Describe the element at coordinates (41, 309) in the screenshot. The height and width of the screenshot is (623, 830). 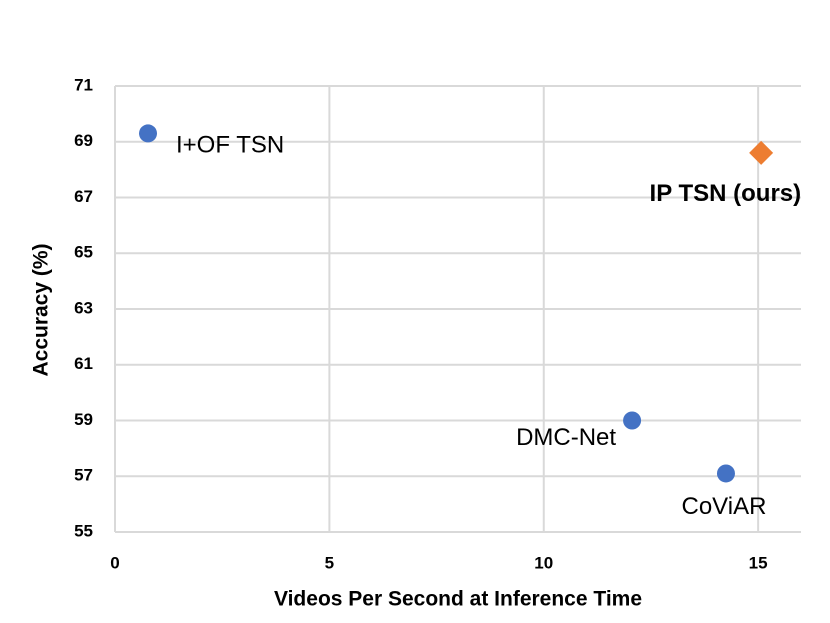
I see `y-axis-title: Accuracy (%)` at that location.